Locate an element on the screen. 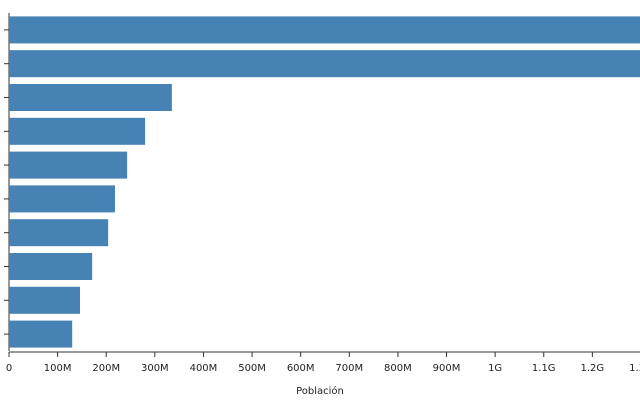 The width and height of the screenshot is (640, 400). x-axis-label: Población is located at coordinates (320, 391).